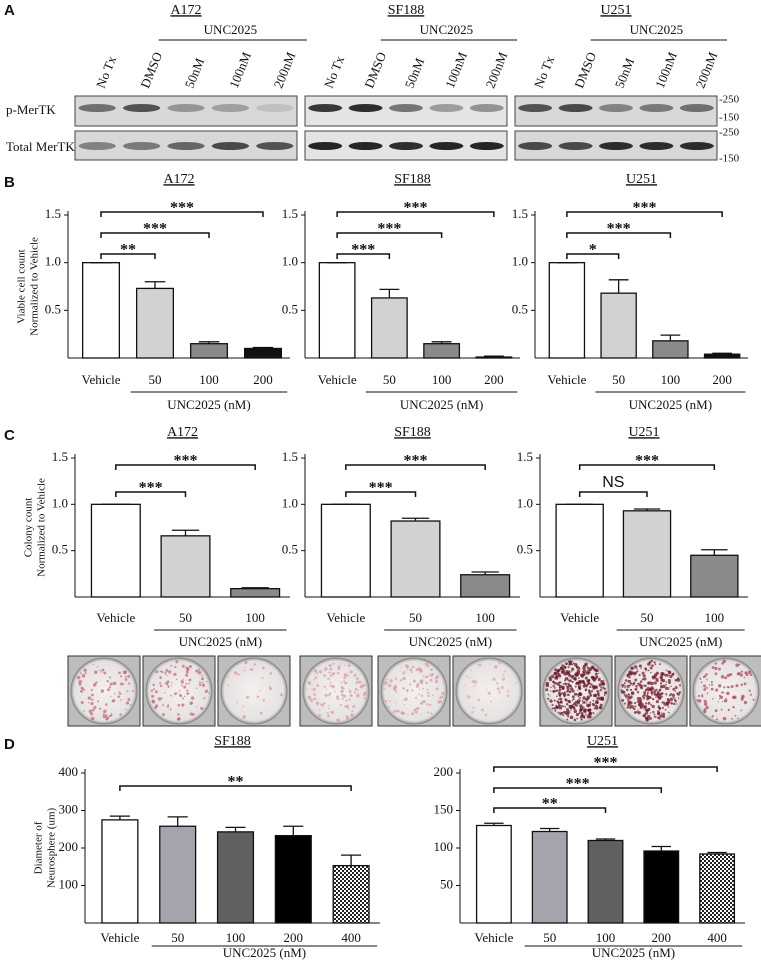 The width and height of the screenshot is (761, 960). I want to click on y-tick-label: 0.5, so click(60, 549).